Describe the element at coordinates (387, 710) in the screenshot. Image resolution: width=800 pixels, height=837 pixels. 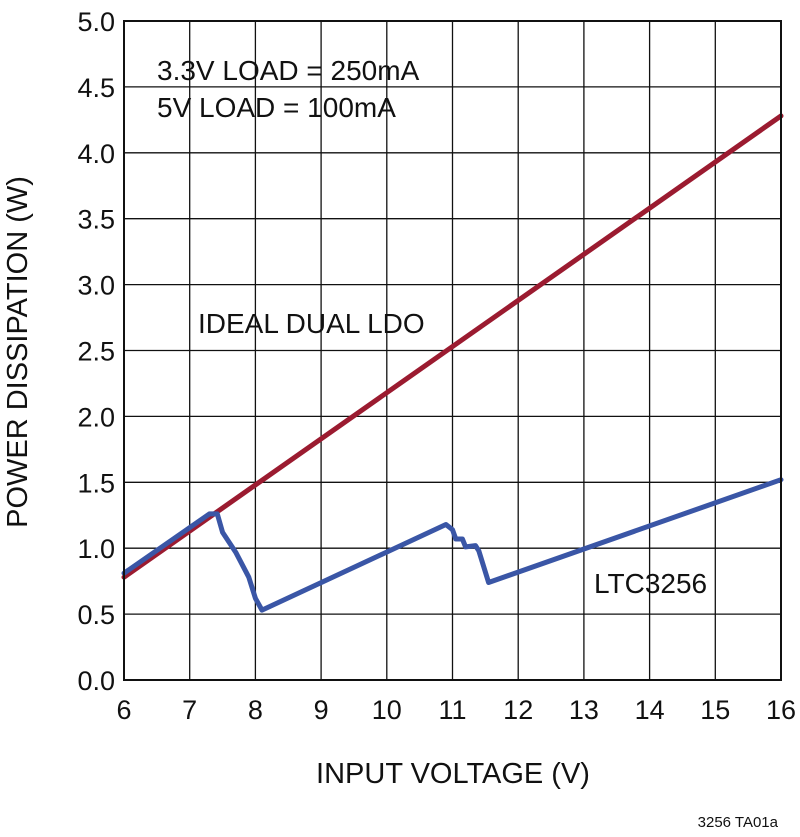
I see `x-tick-label: 10` at that location.